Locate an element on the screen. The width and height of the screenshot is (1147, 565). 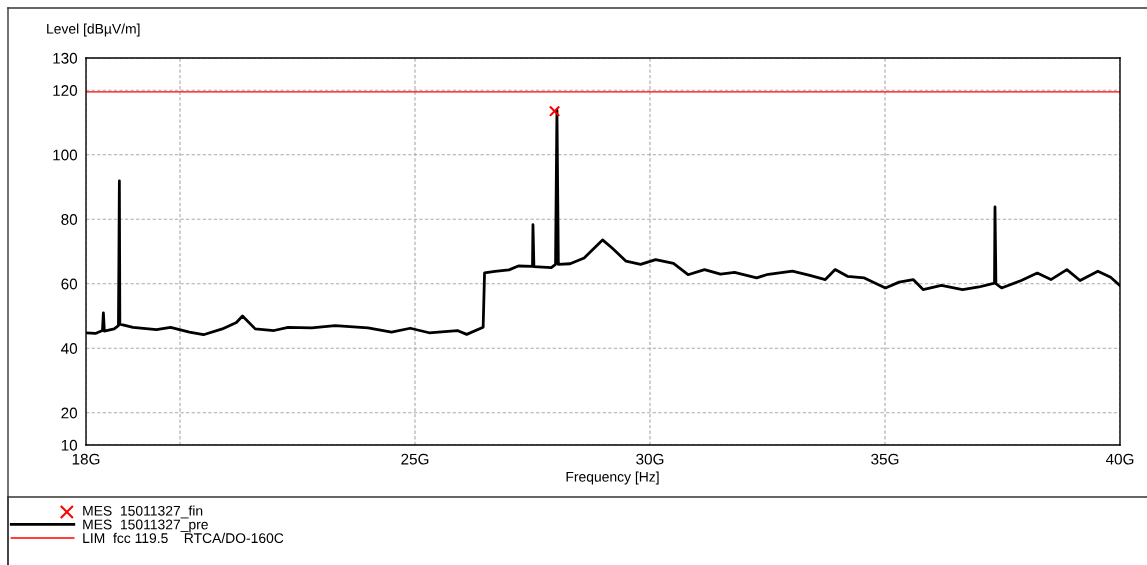
y-tick-label: 40 is located at coordinates (69, 348).